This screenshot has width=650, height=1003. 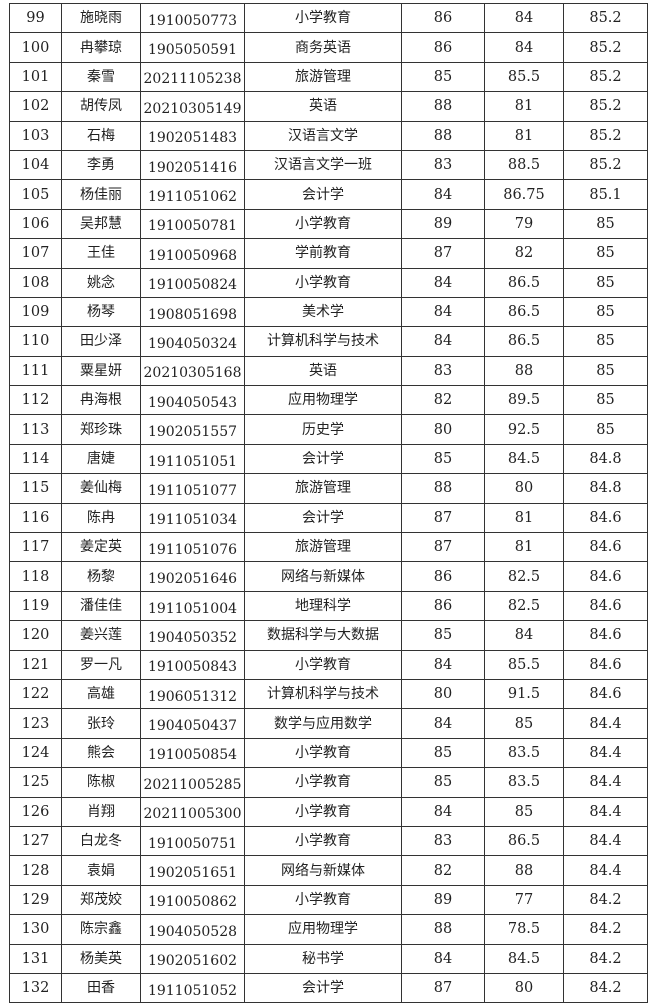 What do you see at coordinates (192, 400) in the screenshot?
I see `student-id-cell: 1904050543` at bounding box center [192, 400].